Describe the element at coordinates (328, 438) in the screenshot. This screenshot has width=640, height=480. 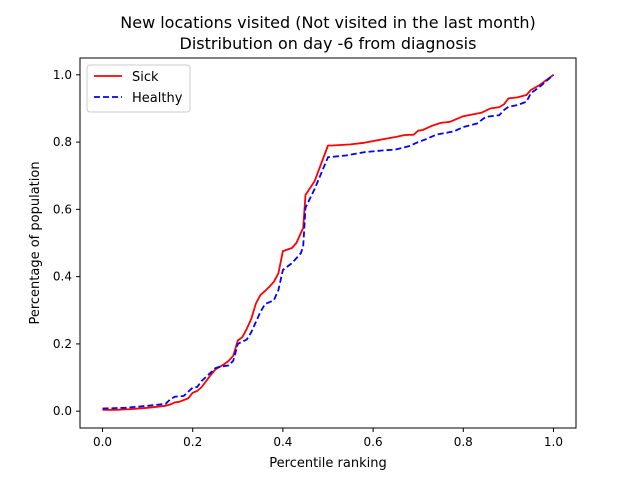
I see `x-axis-ticks: 0.0 0.2 0.4 0.6 0.8 1.0` at that location.